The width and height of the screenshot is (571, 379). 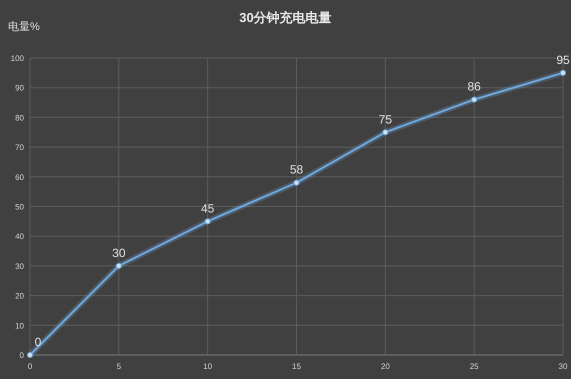 What do you see at coordinates (20, 117) in the screenshot?
I see `y-tick-label: 80` at bounding box center [20, 117].